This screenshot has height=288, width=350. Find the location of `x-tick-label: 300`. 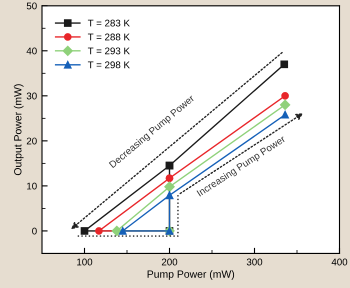

x-tick-label: 300 is located at coordinates (254, 262).